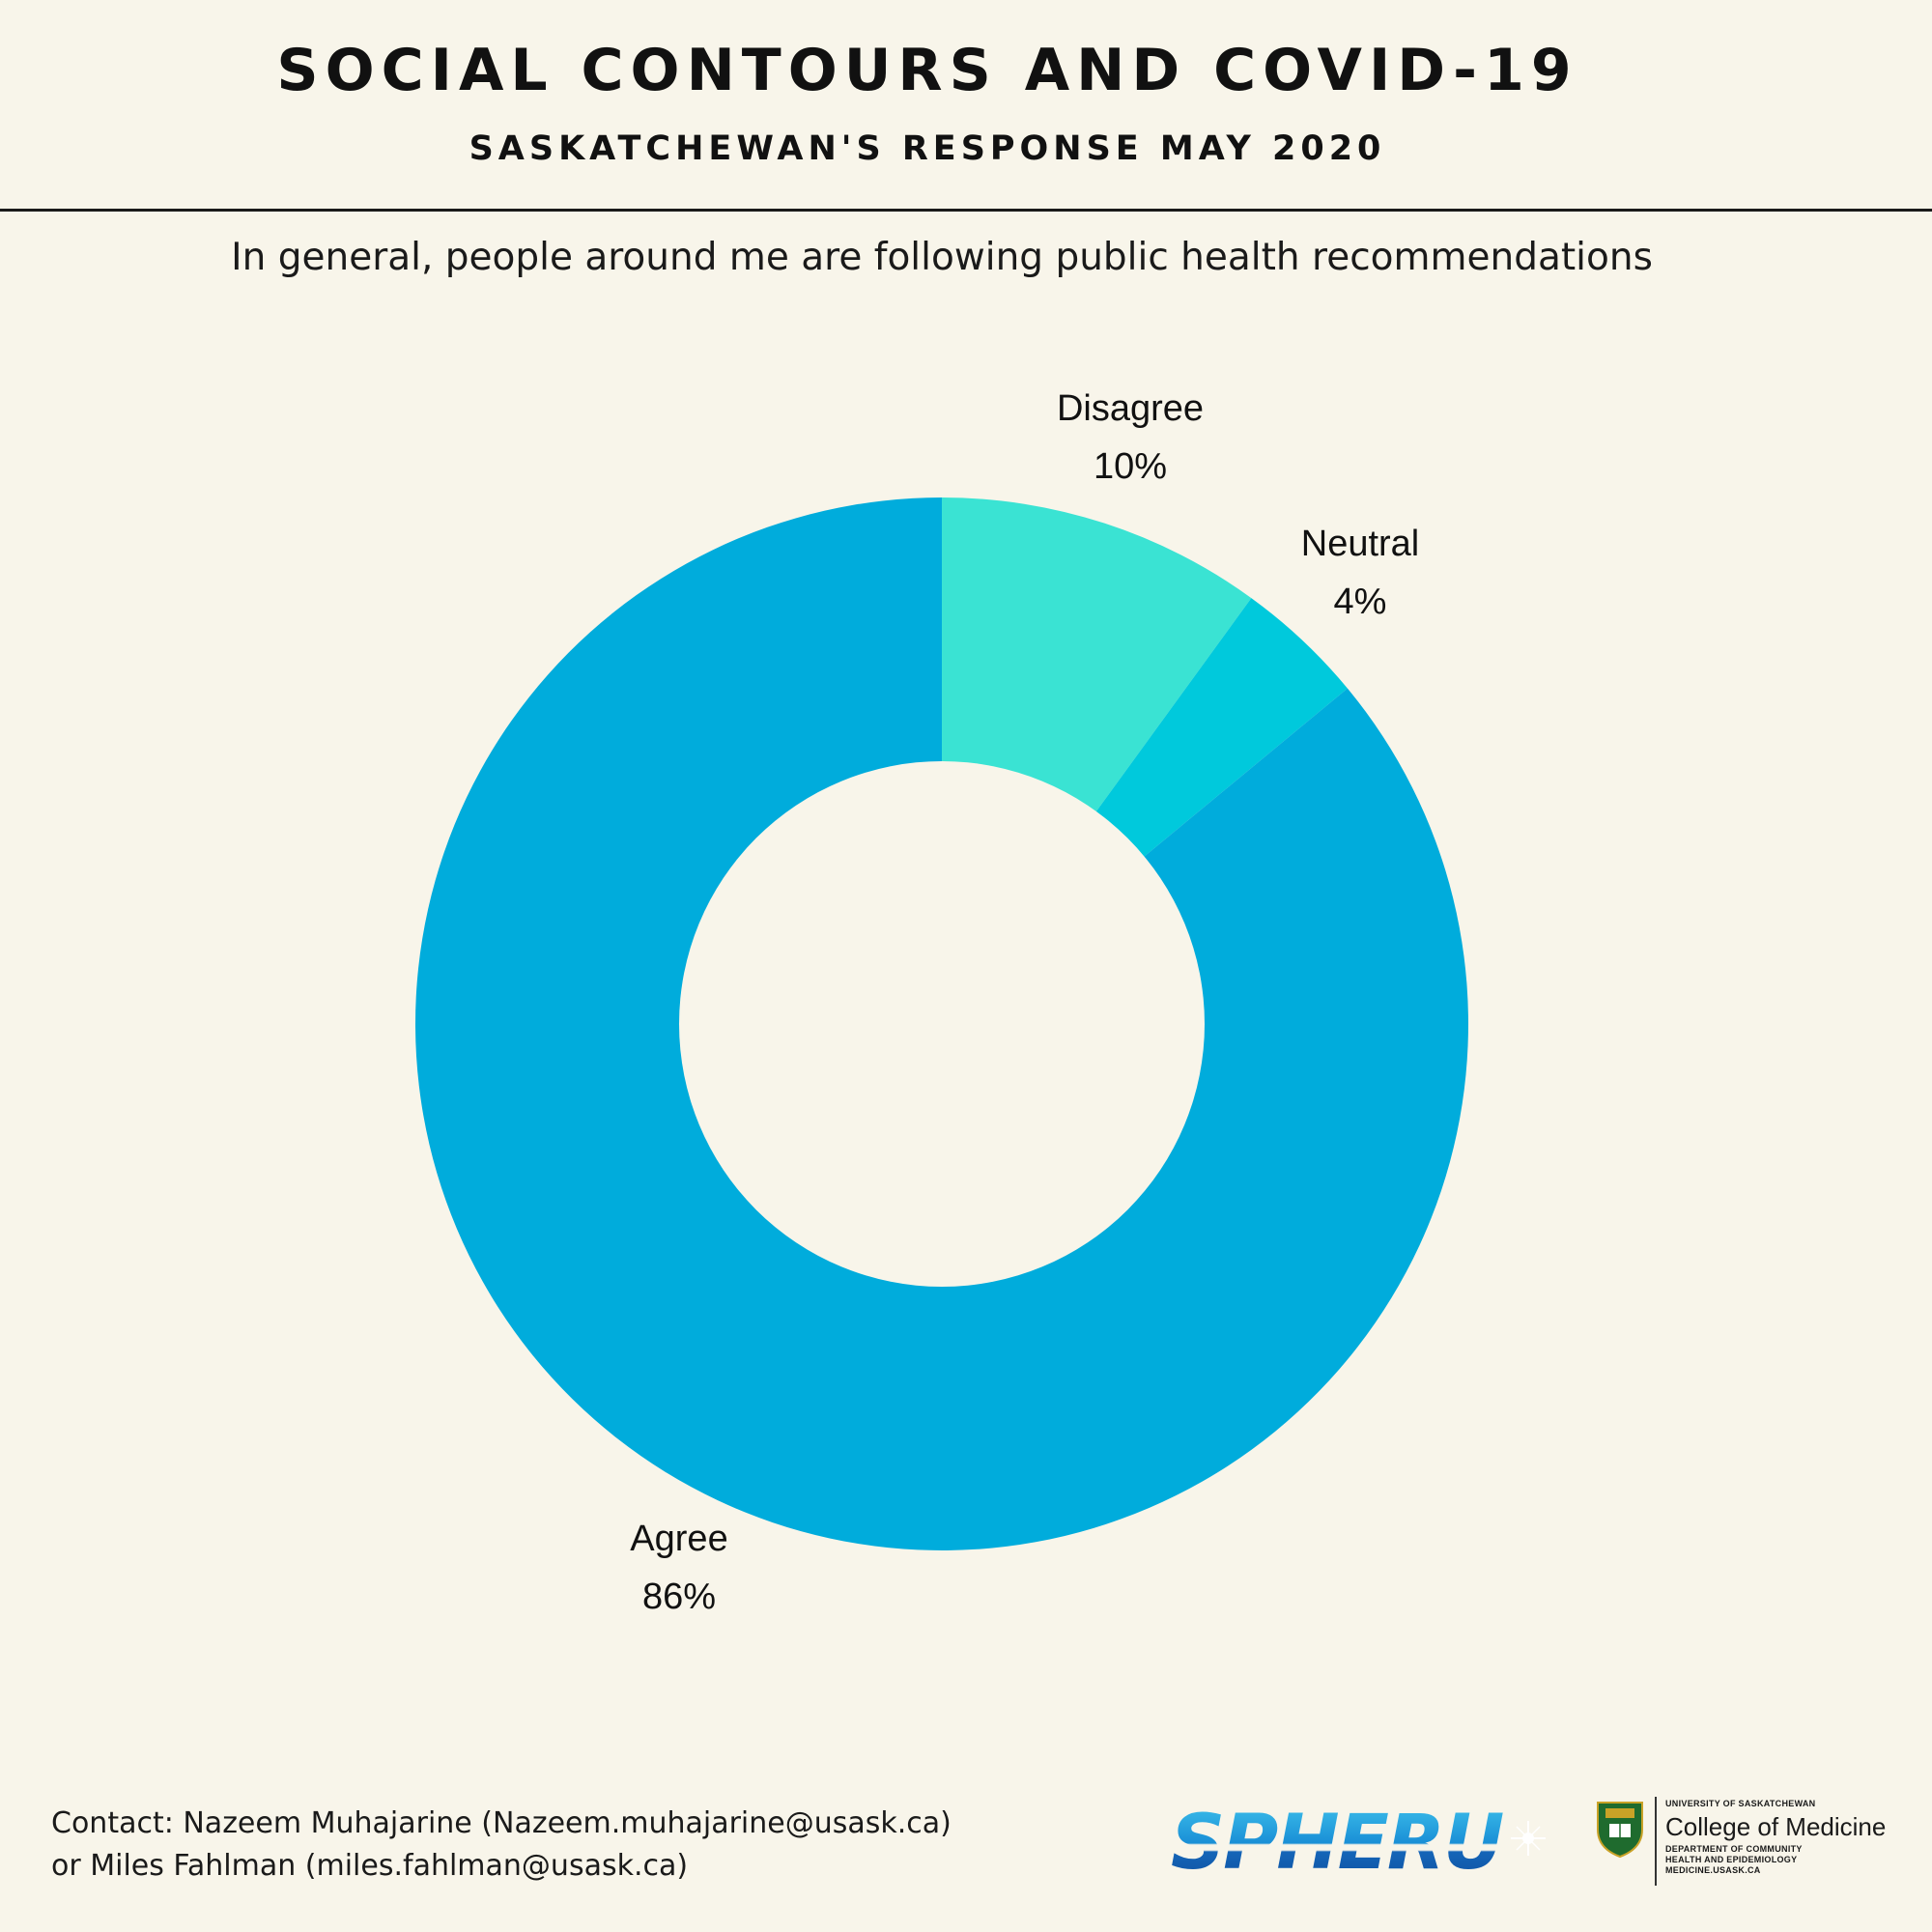 This screenshot has width=1932, height=1932. Describe the element at coordinates (1360, 602) in the screenshot. I see `slice-value-neutral: 4%` at that location.